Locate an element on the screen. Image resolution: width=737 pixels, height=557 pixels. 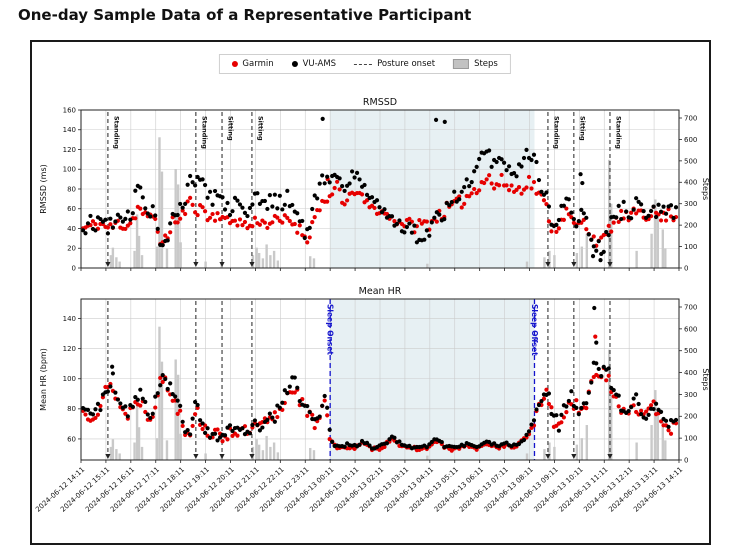
sleep-shading is located at coordinates (432, 379).